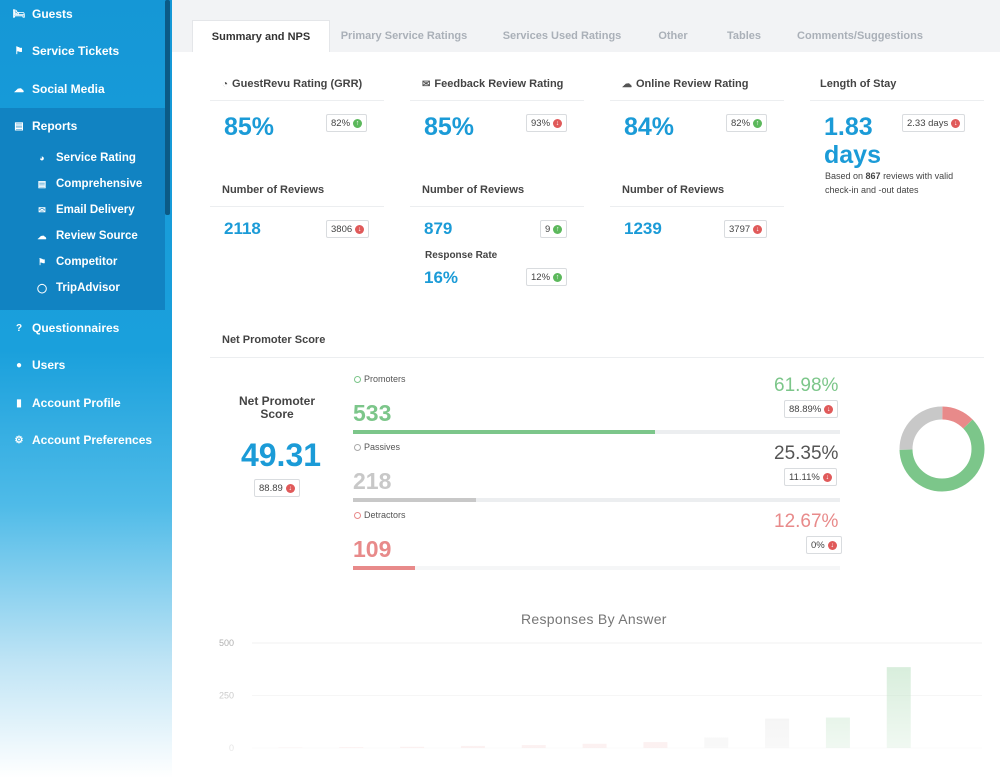 The height and width of the screenshot is (778, 1000). I want to click on grr-card-title: ◔ GuestRevu Rating (GRR), so click(292, 84).